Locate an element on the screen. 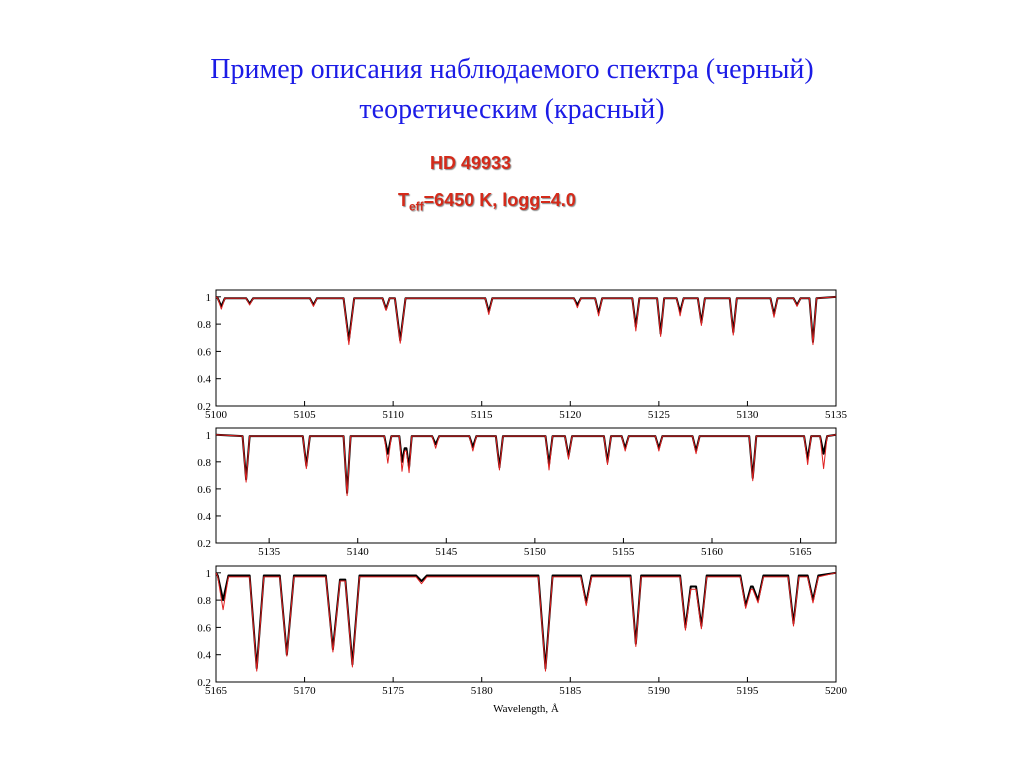  x-tick-label: 5125 is located at coordinates (659, 415).